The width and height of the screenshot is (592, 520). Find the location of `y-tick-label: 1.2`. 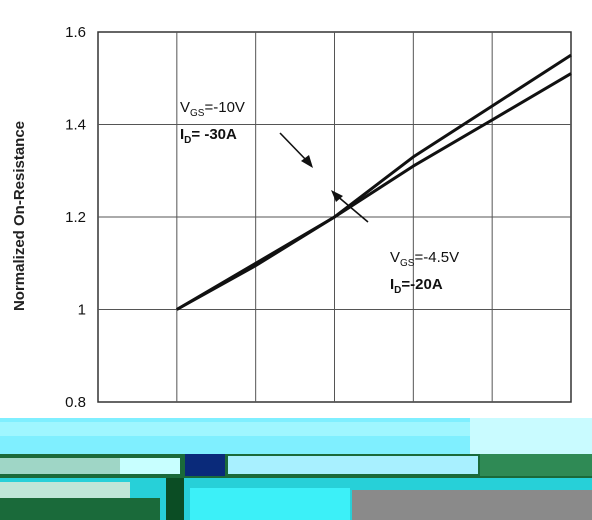

y-tick-label: 1.2 is located at coordinates (75, 217).